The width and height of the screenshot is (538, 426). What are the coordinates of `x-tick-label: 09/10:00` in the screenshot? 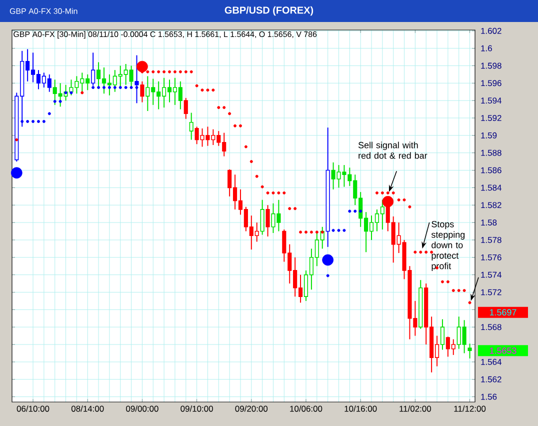 It's located at (196, 409).